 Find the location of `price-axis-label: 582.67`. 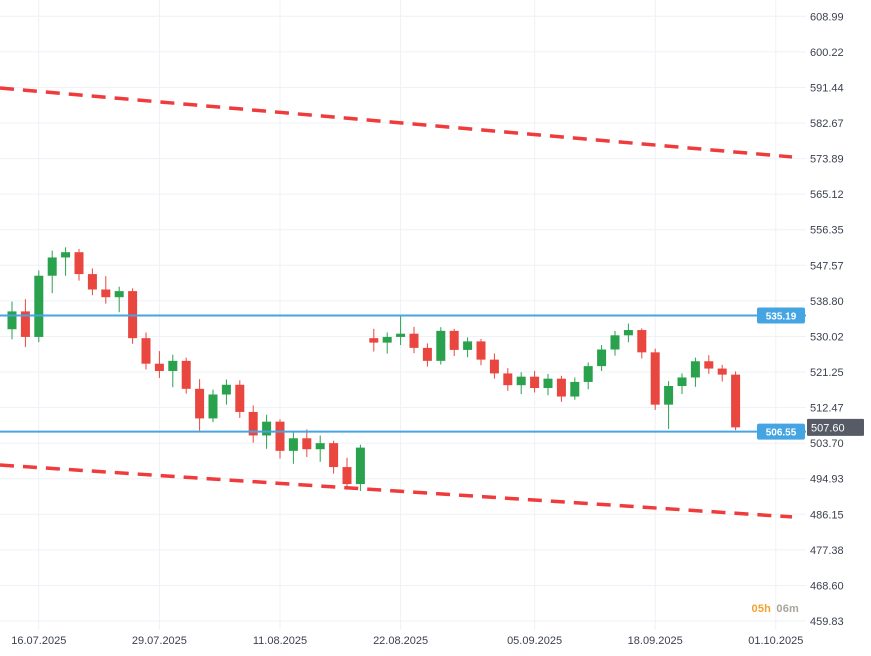

price-axis-label: 582.67 is located at coordinates (827, 124).